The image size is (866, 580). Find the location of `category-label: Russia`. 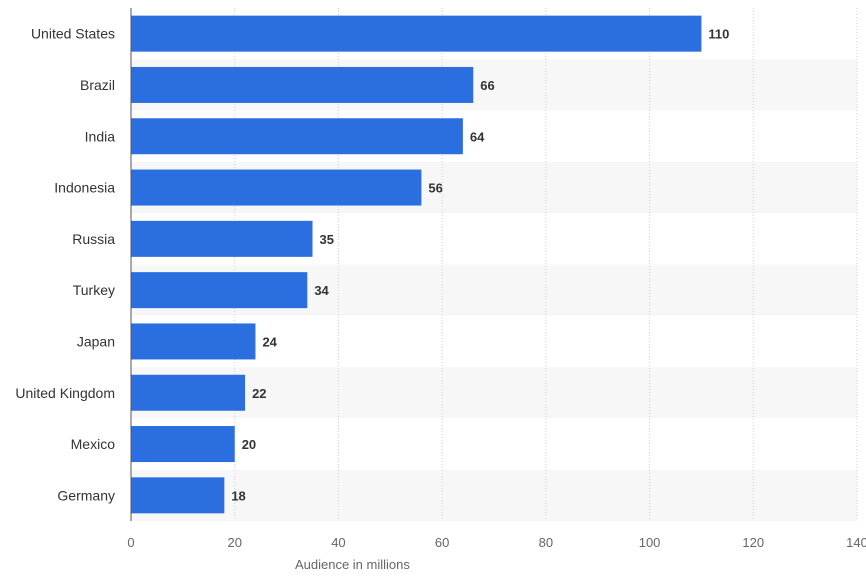

category-label: Russia is located at coordinates (93, 239).